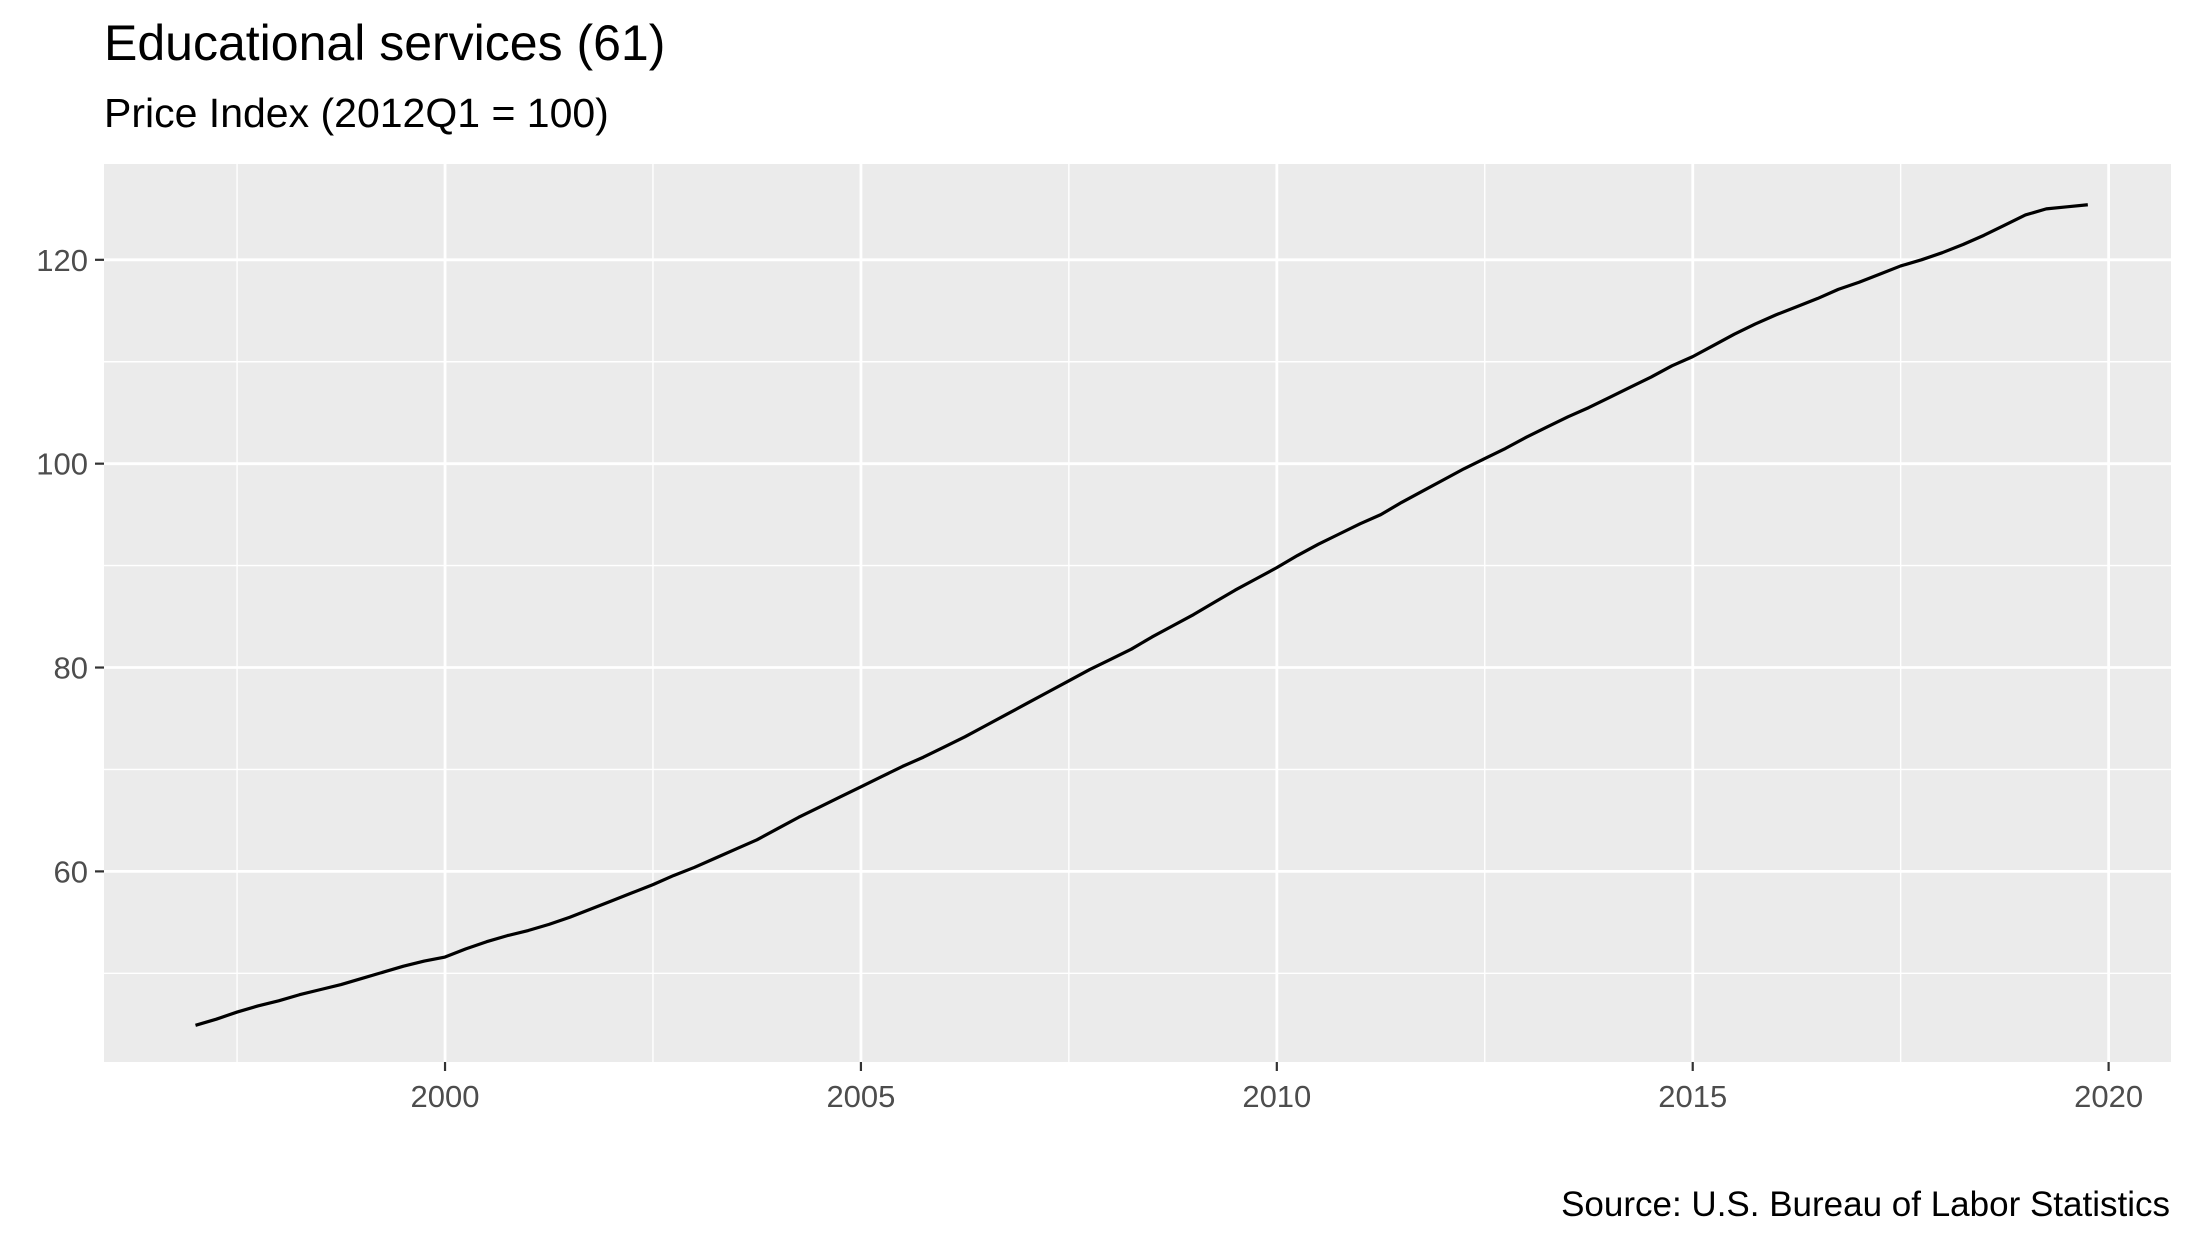  Describe the element at coordinates (445, 1096) in the screenshot. I see `x-tick-label: 2000` at that location.